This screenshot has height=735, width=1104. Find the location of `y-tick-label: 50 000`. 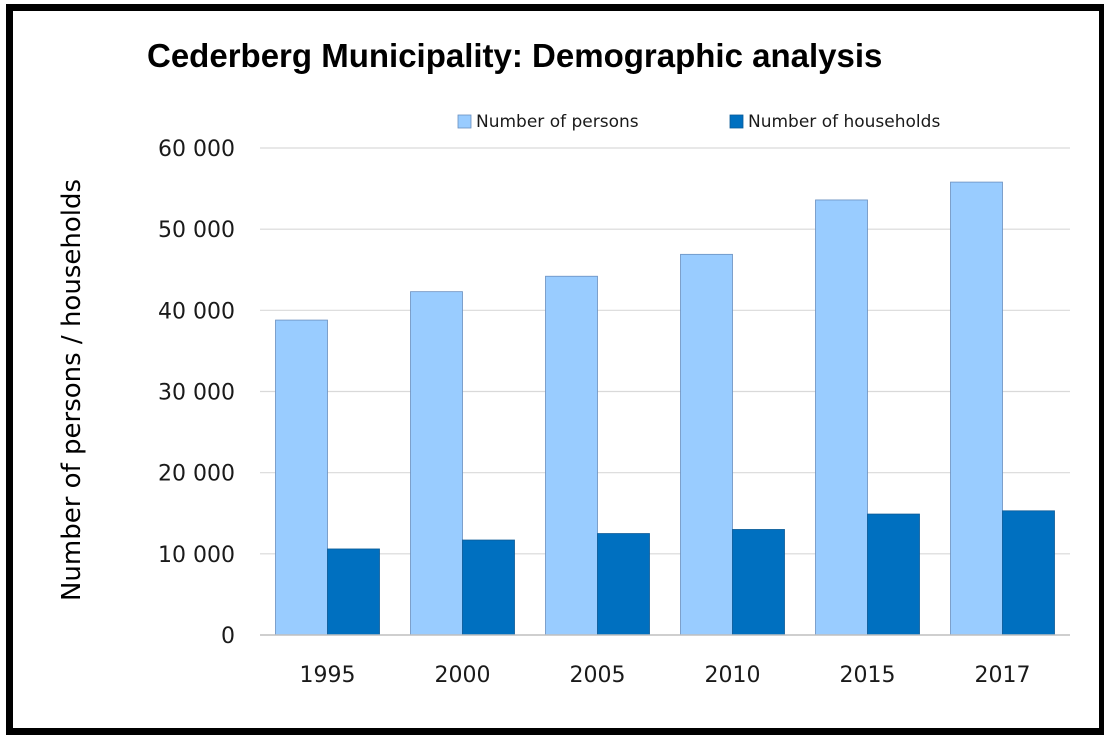

y-tick-label: 50 000 is located at coordinates (196, 230).